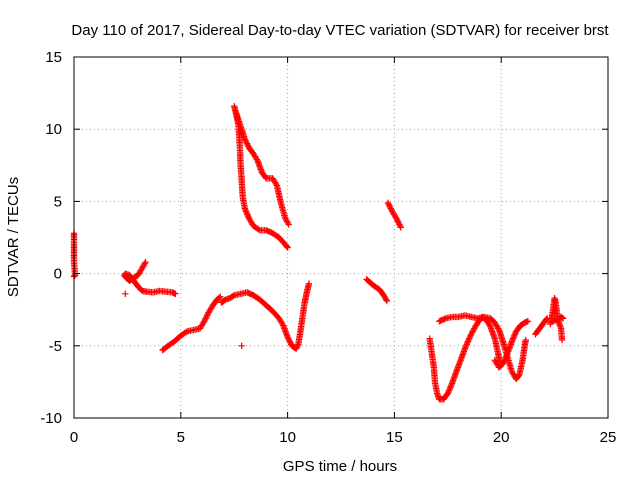 The image size is (640, 480). What do you see at coordinates (287, 437) in the screenshot?
I see `x-tick-label: 10` at bounding box center [287, 437].